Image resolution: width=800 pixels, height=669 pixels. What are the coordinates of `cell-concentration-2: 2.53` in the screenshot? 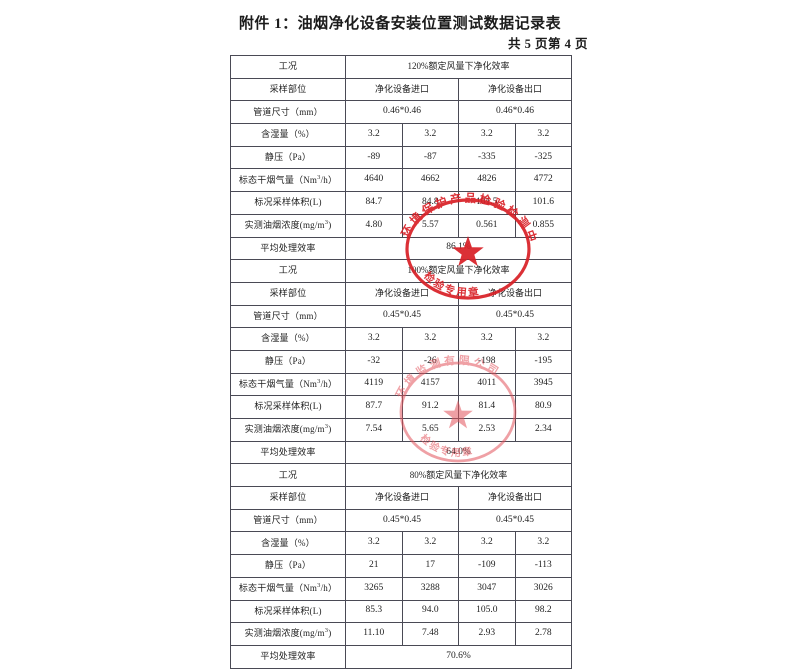 It's located at (487, 430).